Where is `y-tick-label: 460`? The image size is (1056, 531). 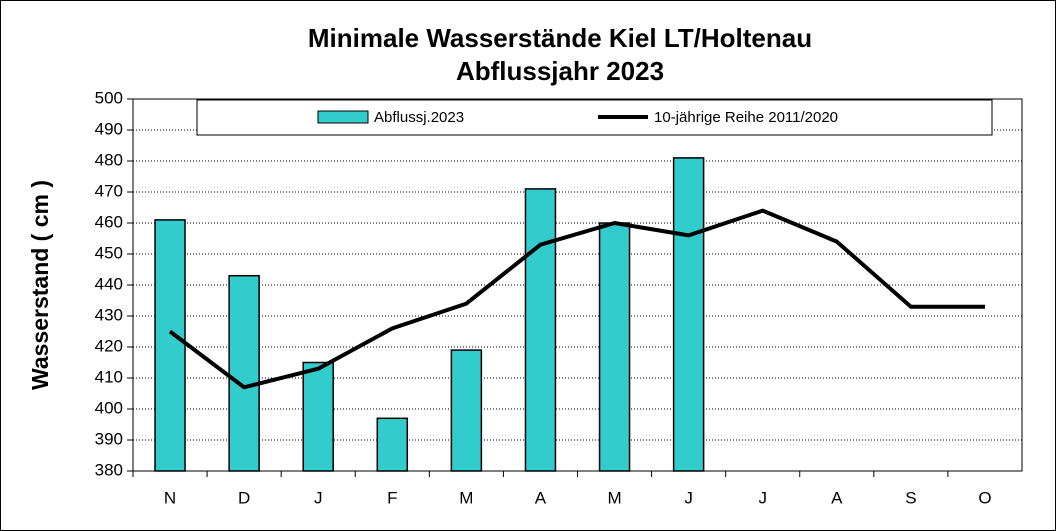 y-tick-label: 460 is located at coordinates (109, 221).